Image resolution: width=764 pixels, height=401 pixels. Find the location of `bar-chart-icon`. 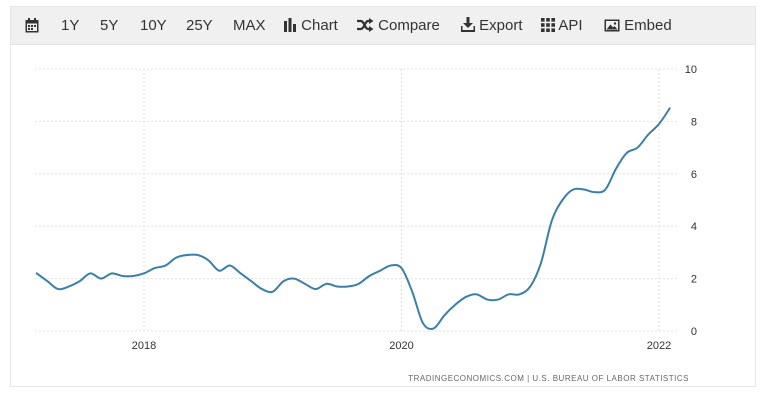

bar-chart-icon is located at coordinates (290, 25).